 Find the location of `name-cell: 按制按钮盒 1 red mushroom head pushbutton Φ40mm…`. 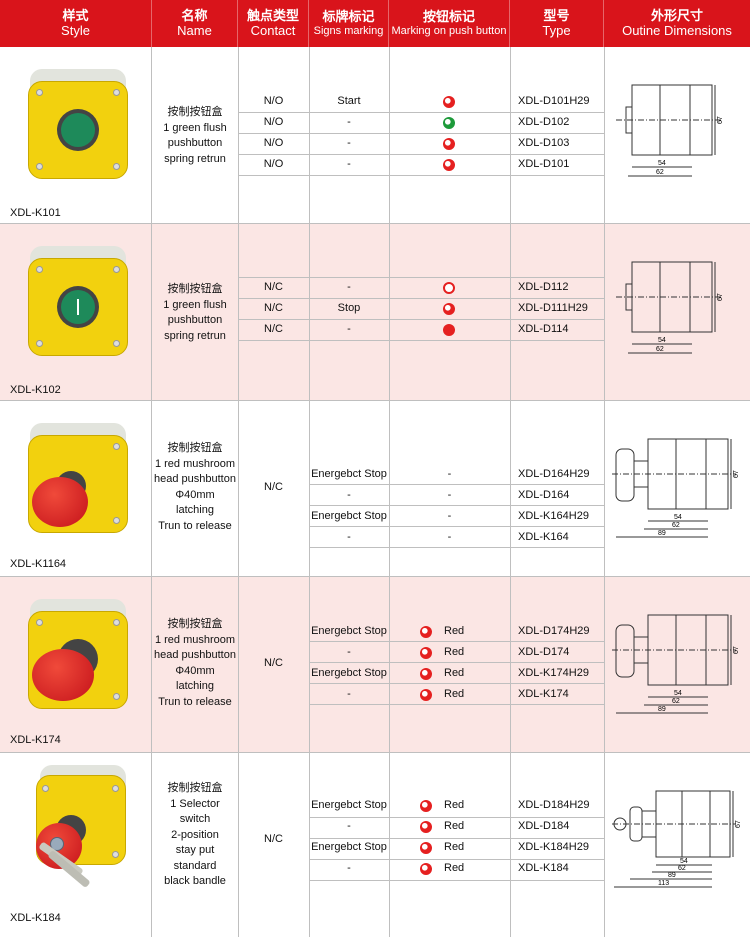

name-cell: 按制按钮盒 1 red mushroom head pushbutton Φ40mm… is located at coordinates (195, 663).